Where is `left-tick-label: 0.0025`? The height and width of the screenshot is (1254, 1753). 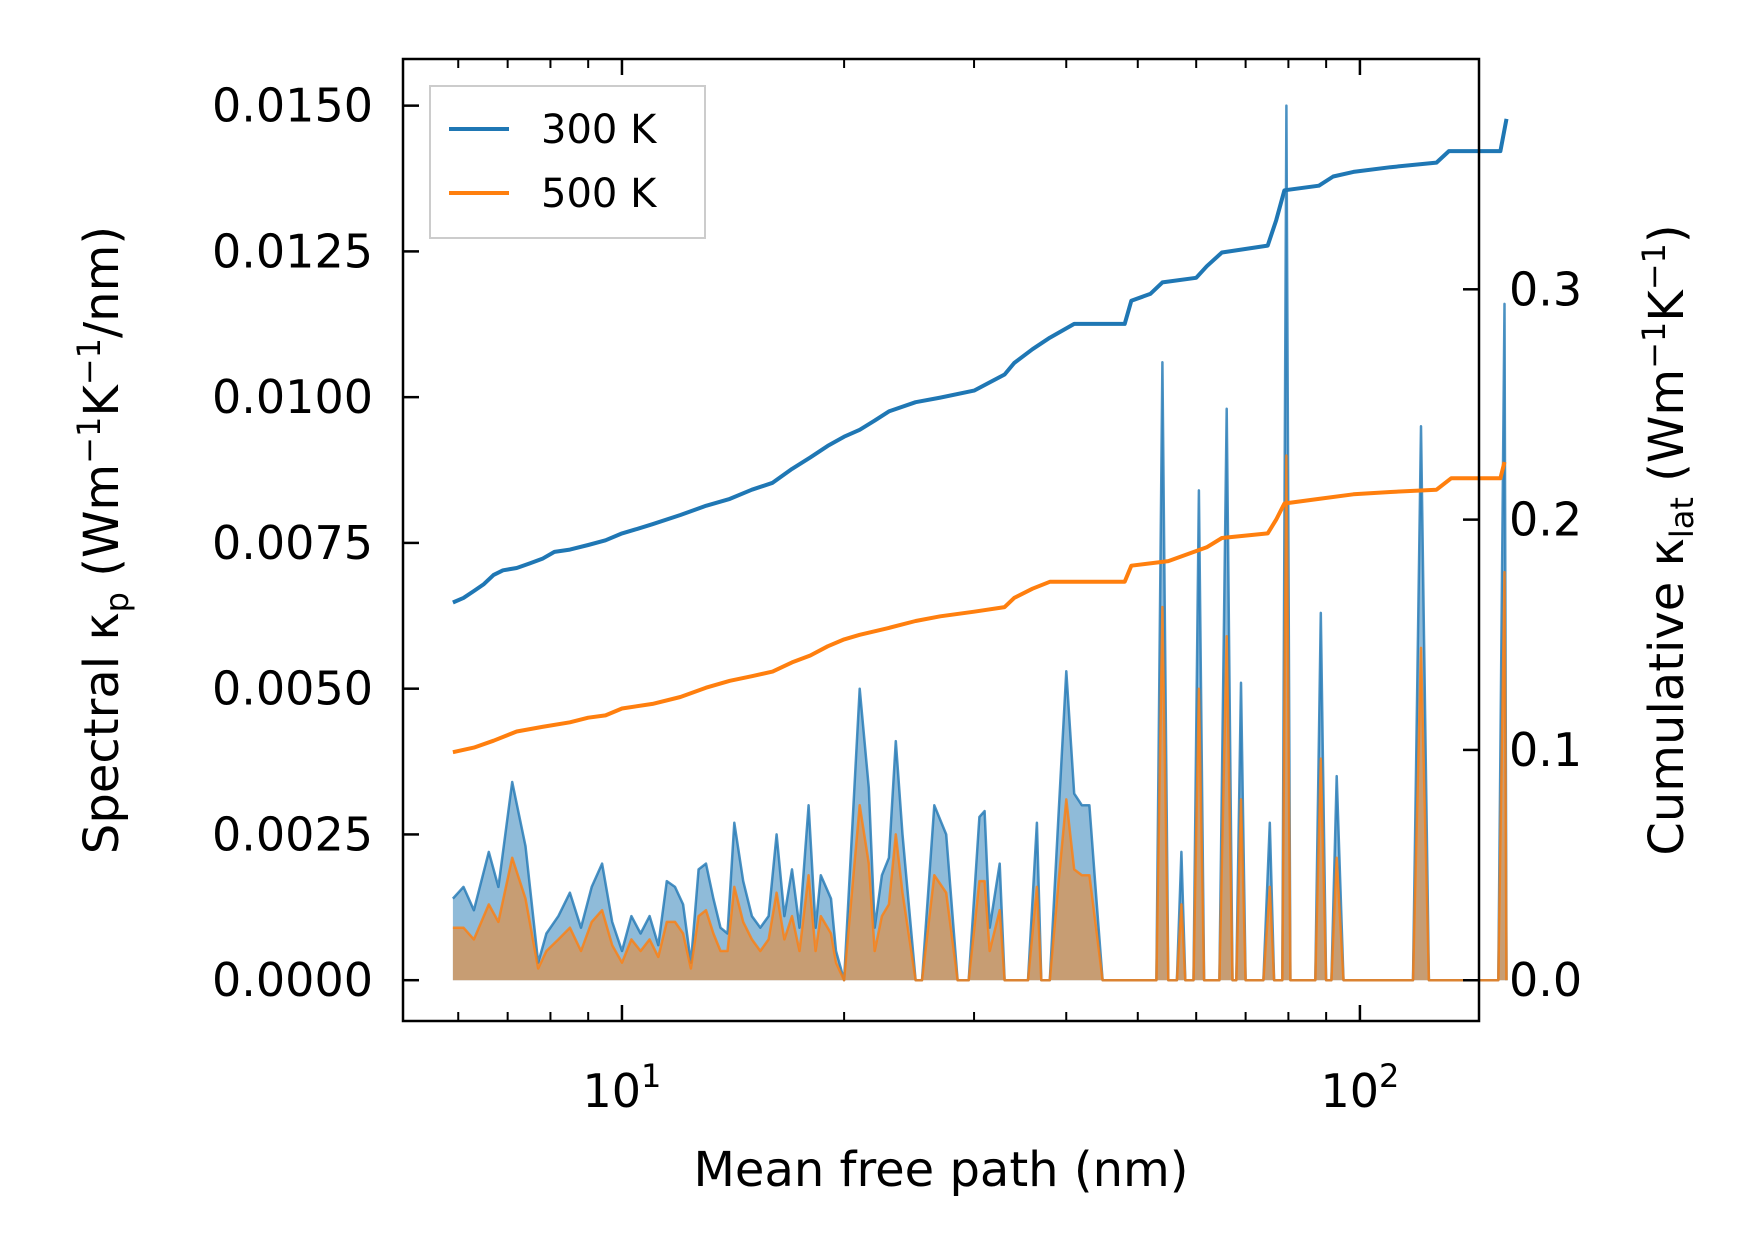 left-tick-label: 0.0025 is located at coordinates (292, 834).